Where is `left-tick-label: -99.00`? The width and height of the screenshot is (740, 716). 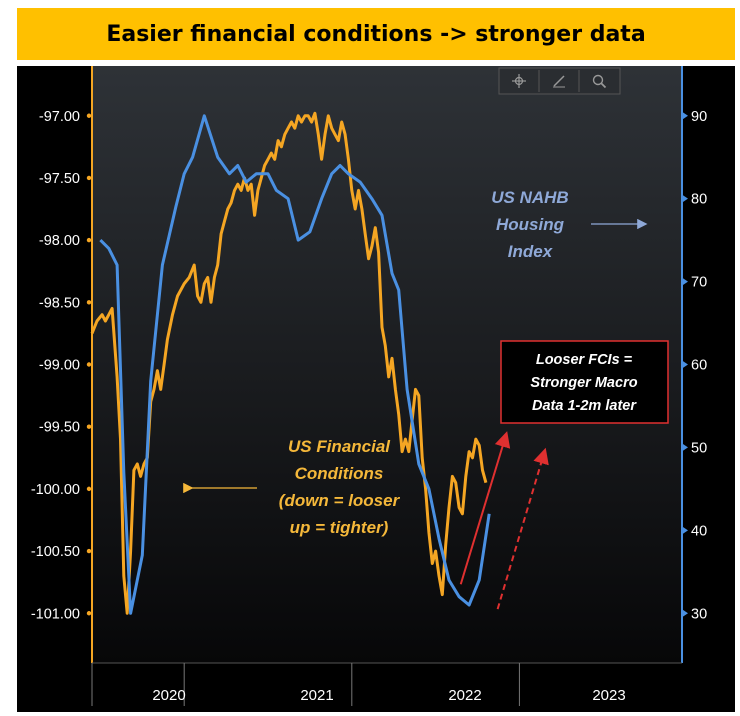
left-tick-label: -99.00 is located at coordinates (59, 366).